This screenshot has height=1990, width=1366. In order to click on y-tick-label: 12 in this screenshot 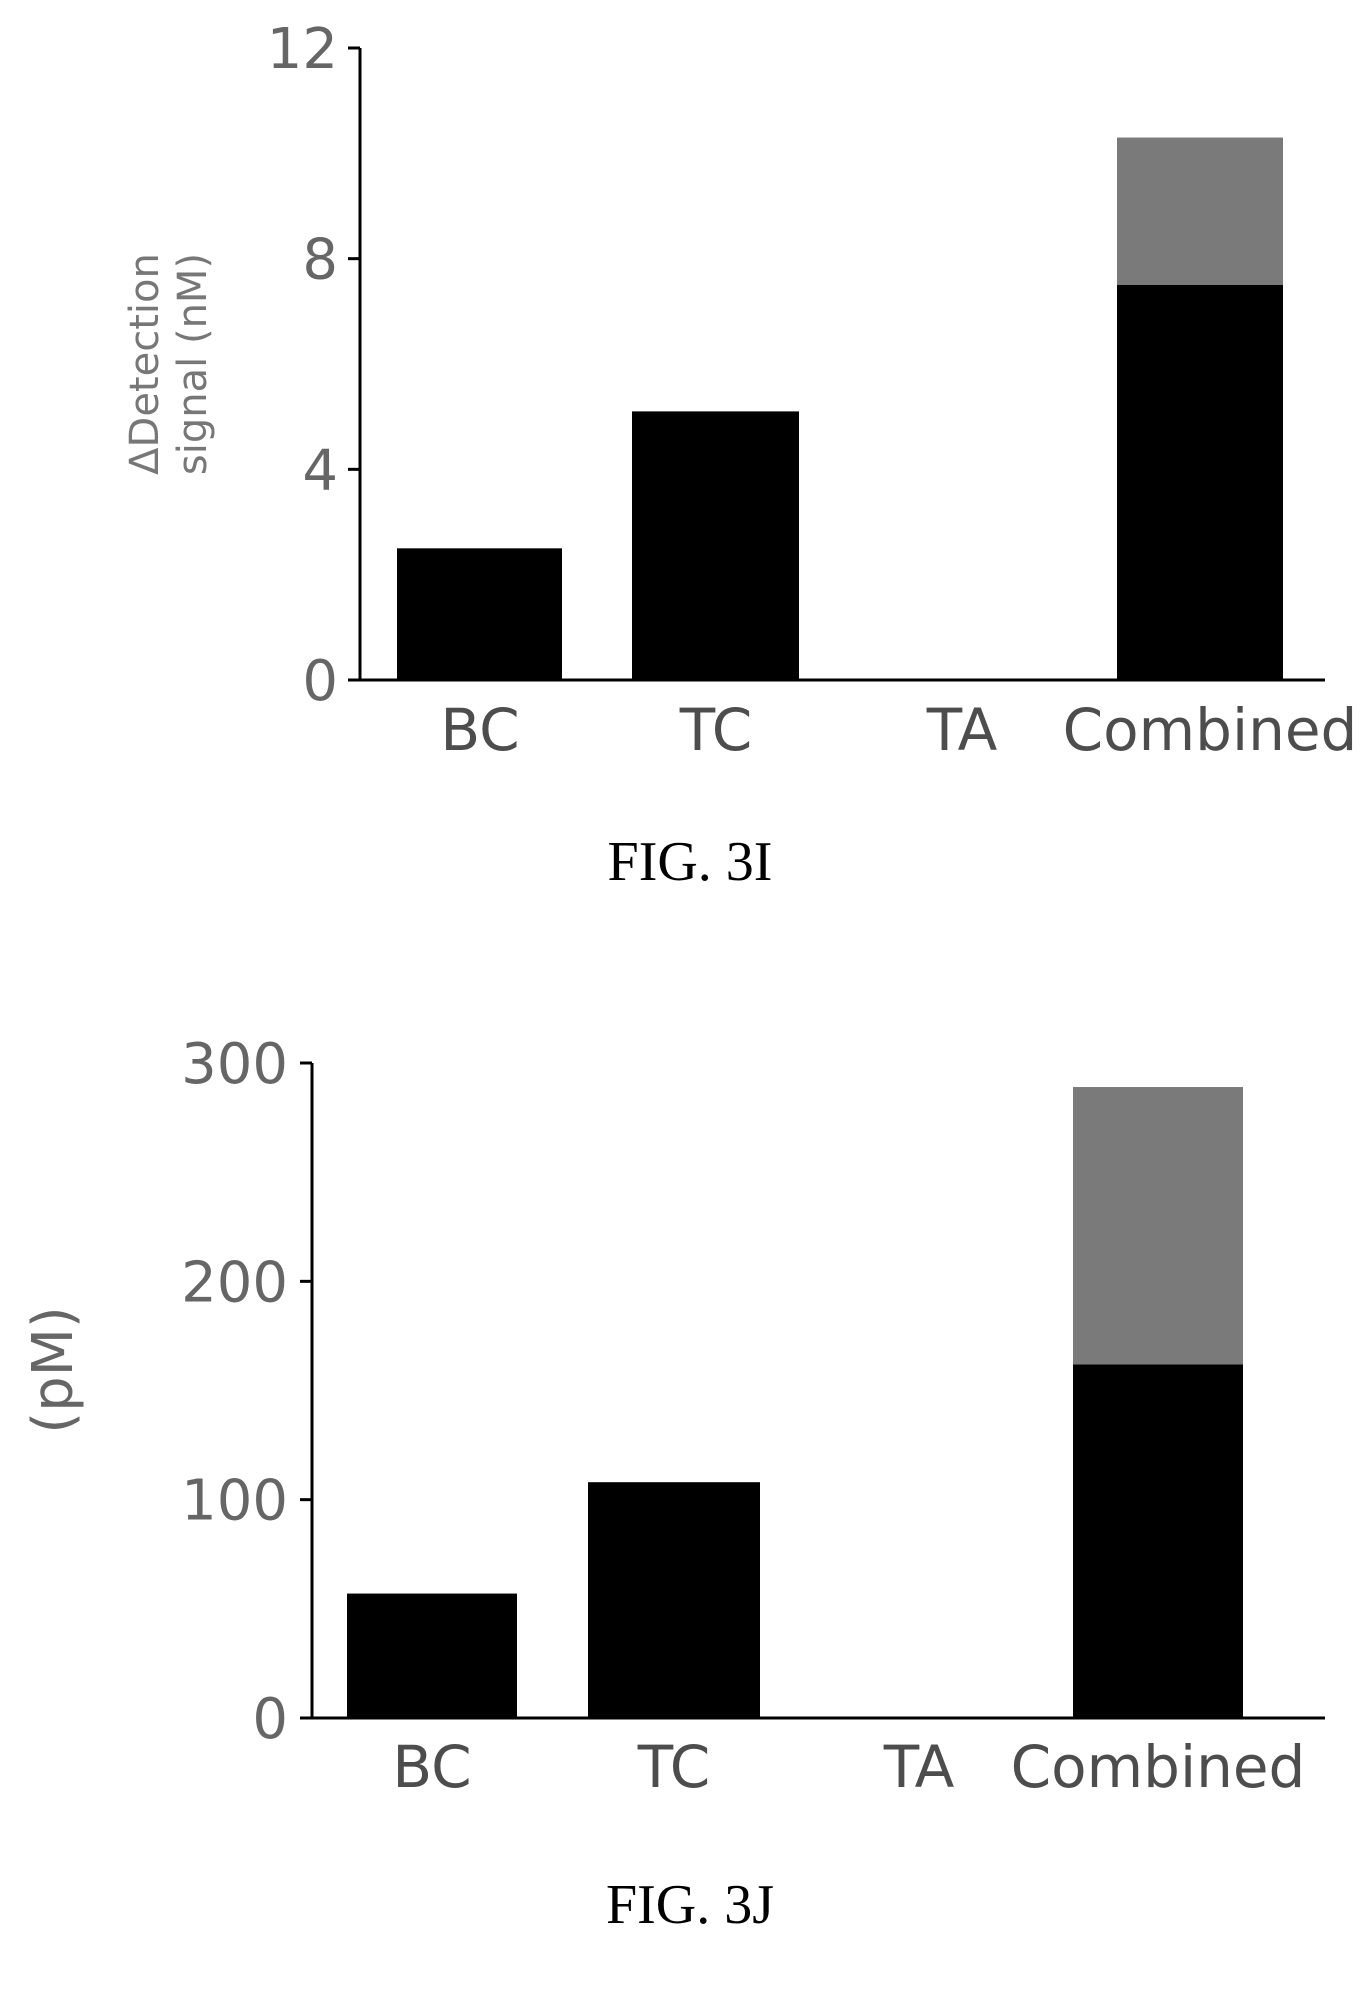, I will do `click(302, 49)`.